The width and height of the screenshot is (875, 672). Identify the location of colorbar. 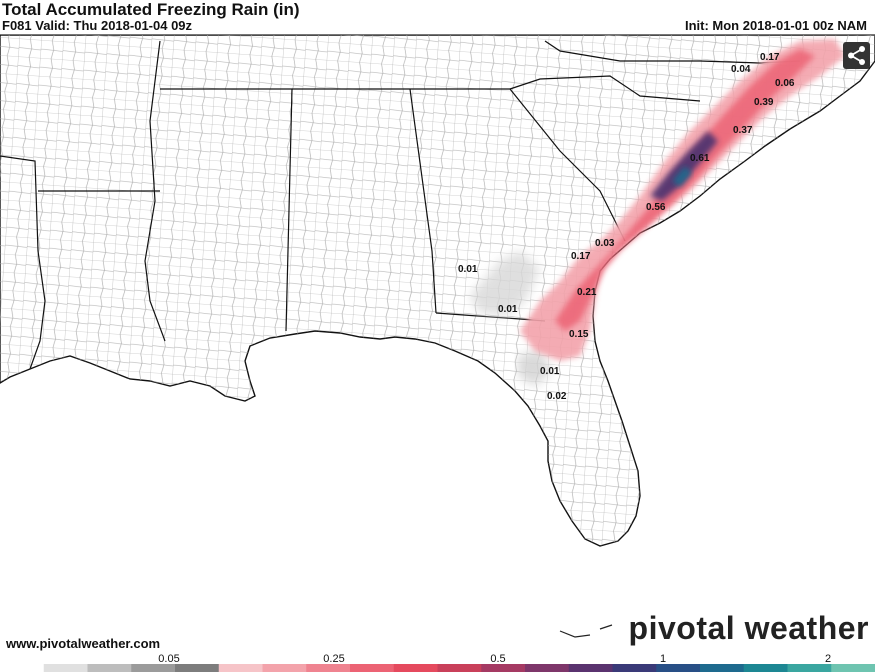
(437, 668).